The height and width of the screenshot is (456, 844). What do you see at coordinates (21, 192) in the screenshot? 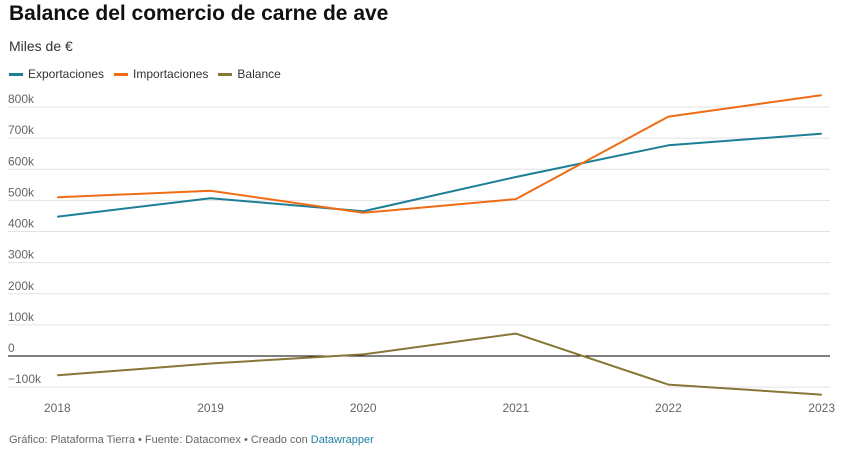
I see `y-tick-label: 500k` at bounding box center [21, 192].